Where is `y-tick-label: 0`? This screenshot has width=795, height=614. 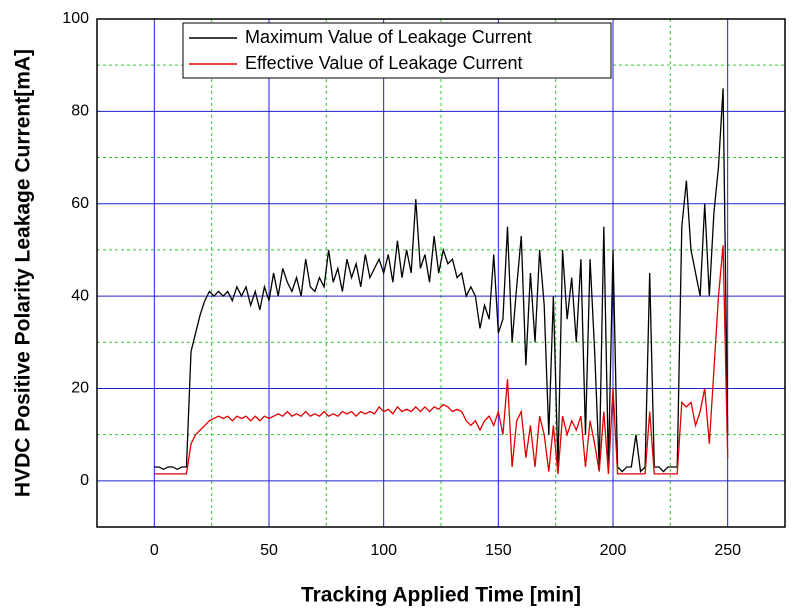 y-tick-label: 0 is located at coordinates (84, 480).